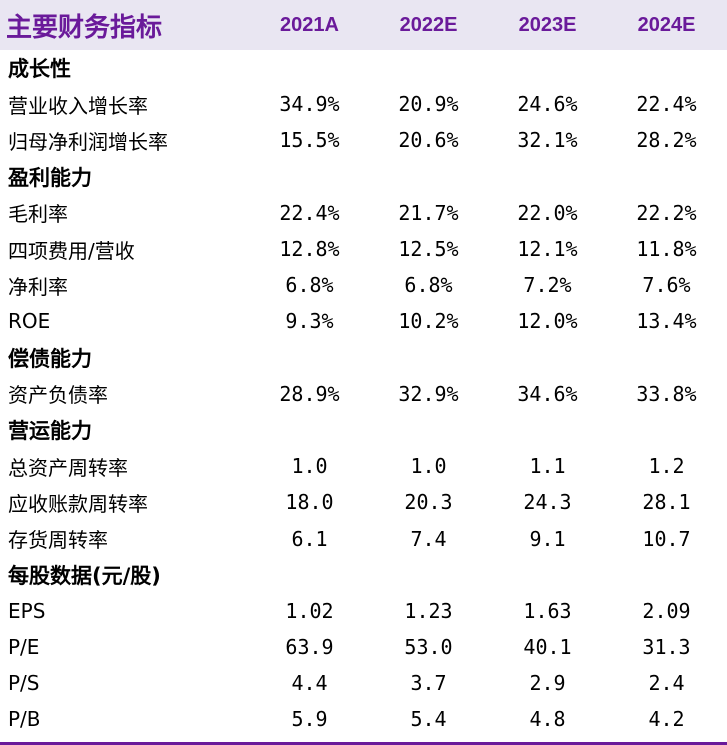  Describe the element at coordinates (363, 683) in the screenshot. I see `table-row: P/S 4.4 3.7 2.9 2.4` at that location.